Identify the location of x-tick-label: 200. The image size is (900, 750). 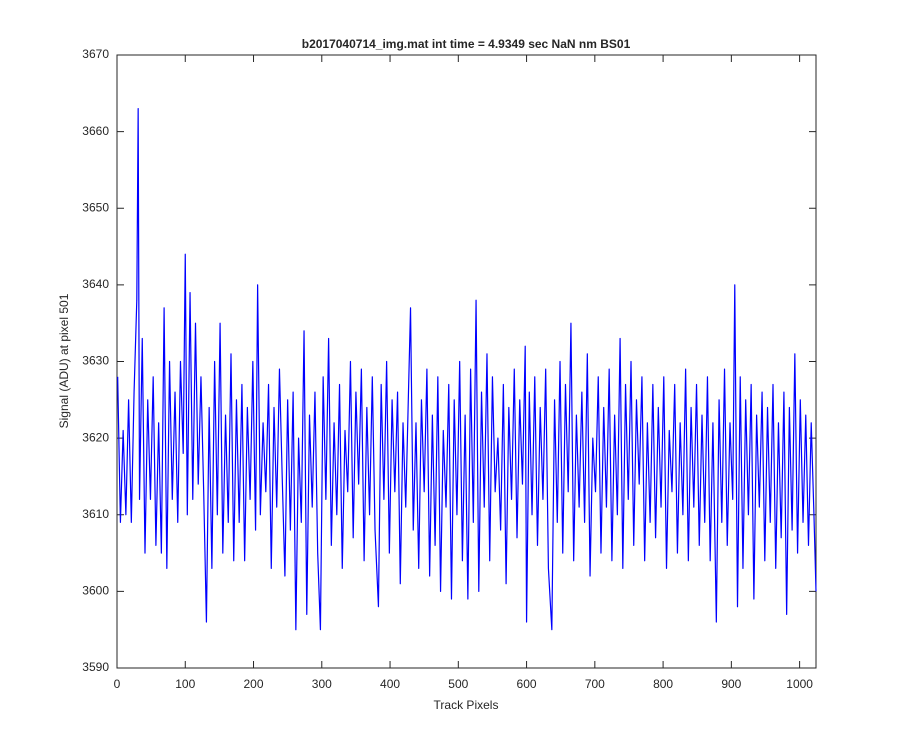
(254, 684).